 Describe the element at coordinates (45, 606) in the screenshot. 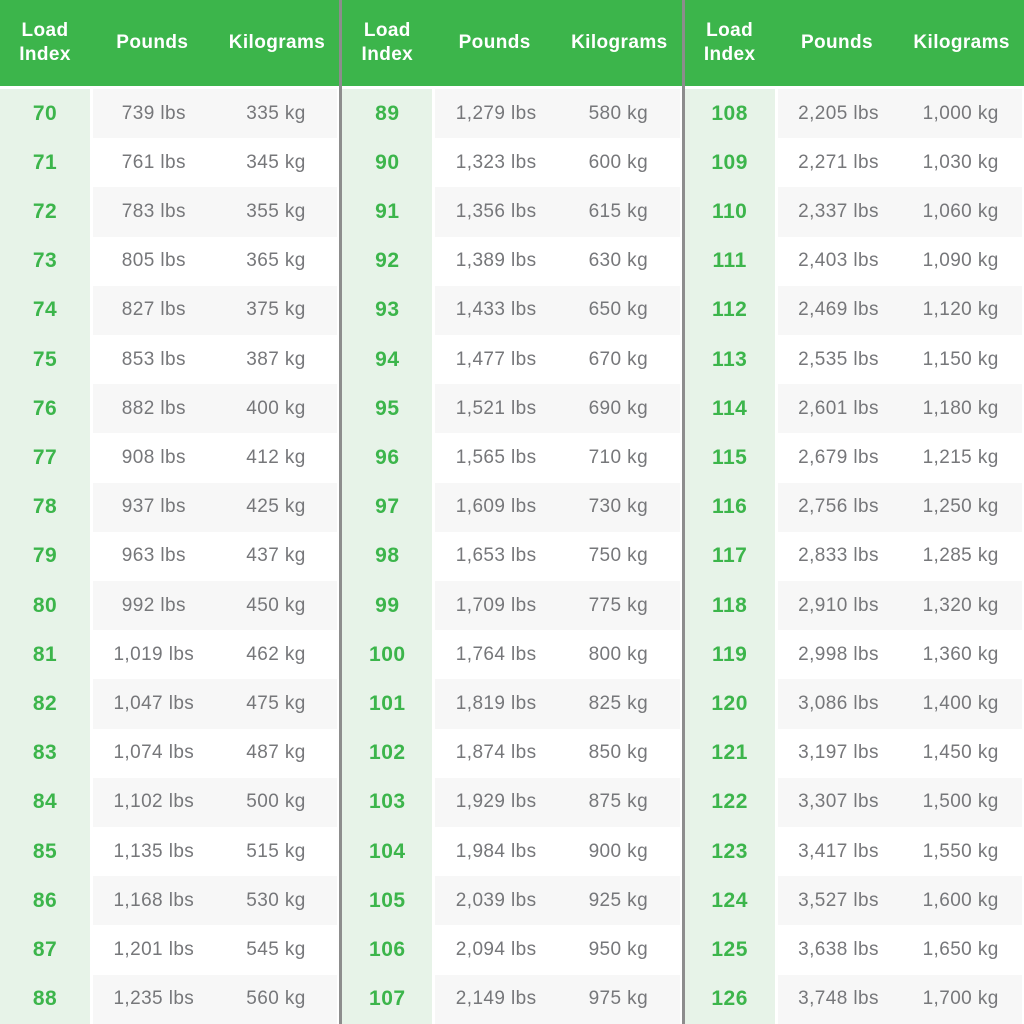

I see `load-index-cell: 80` at that location.